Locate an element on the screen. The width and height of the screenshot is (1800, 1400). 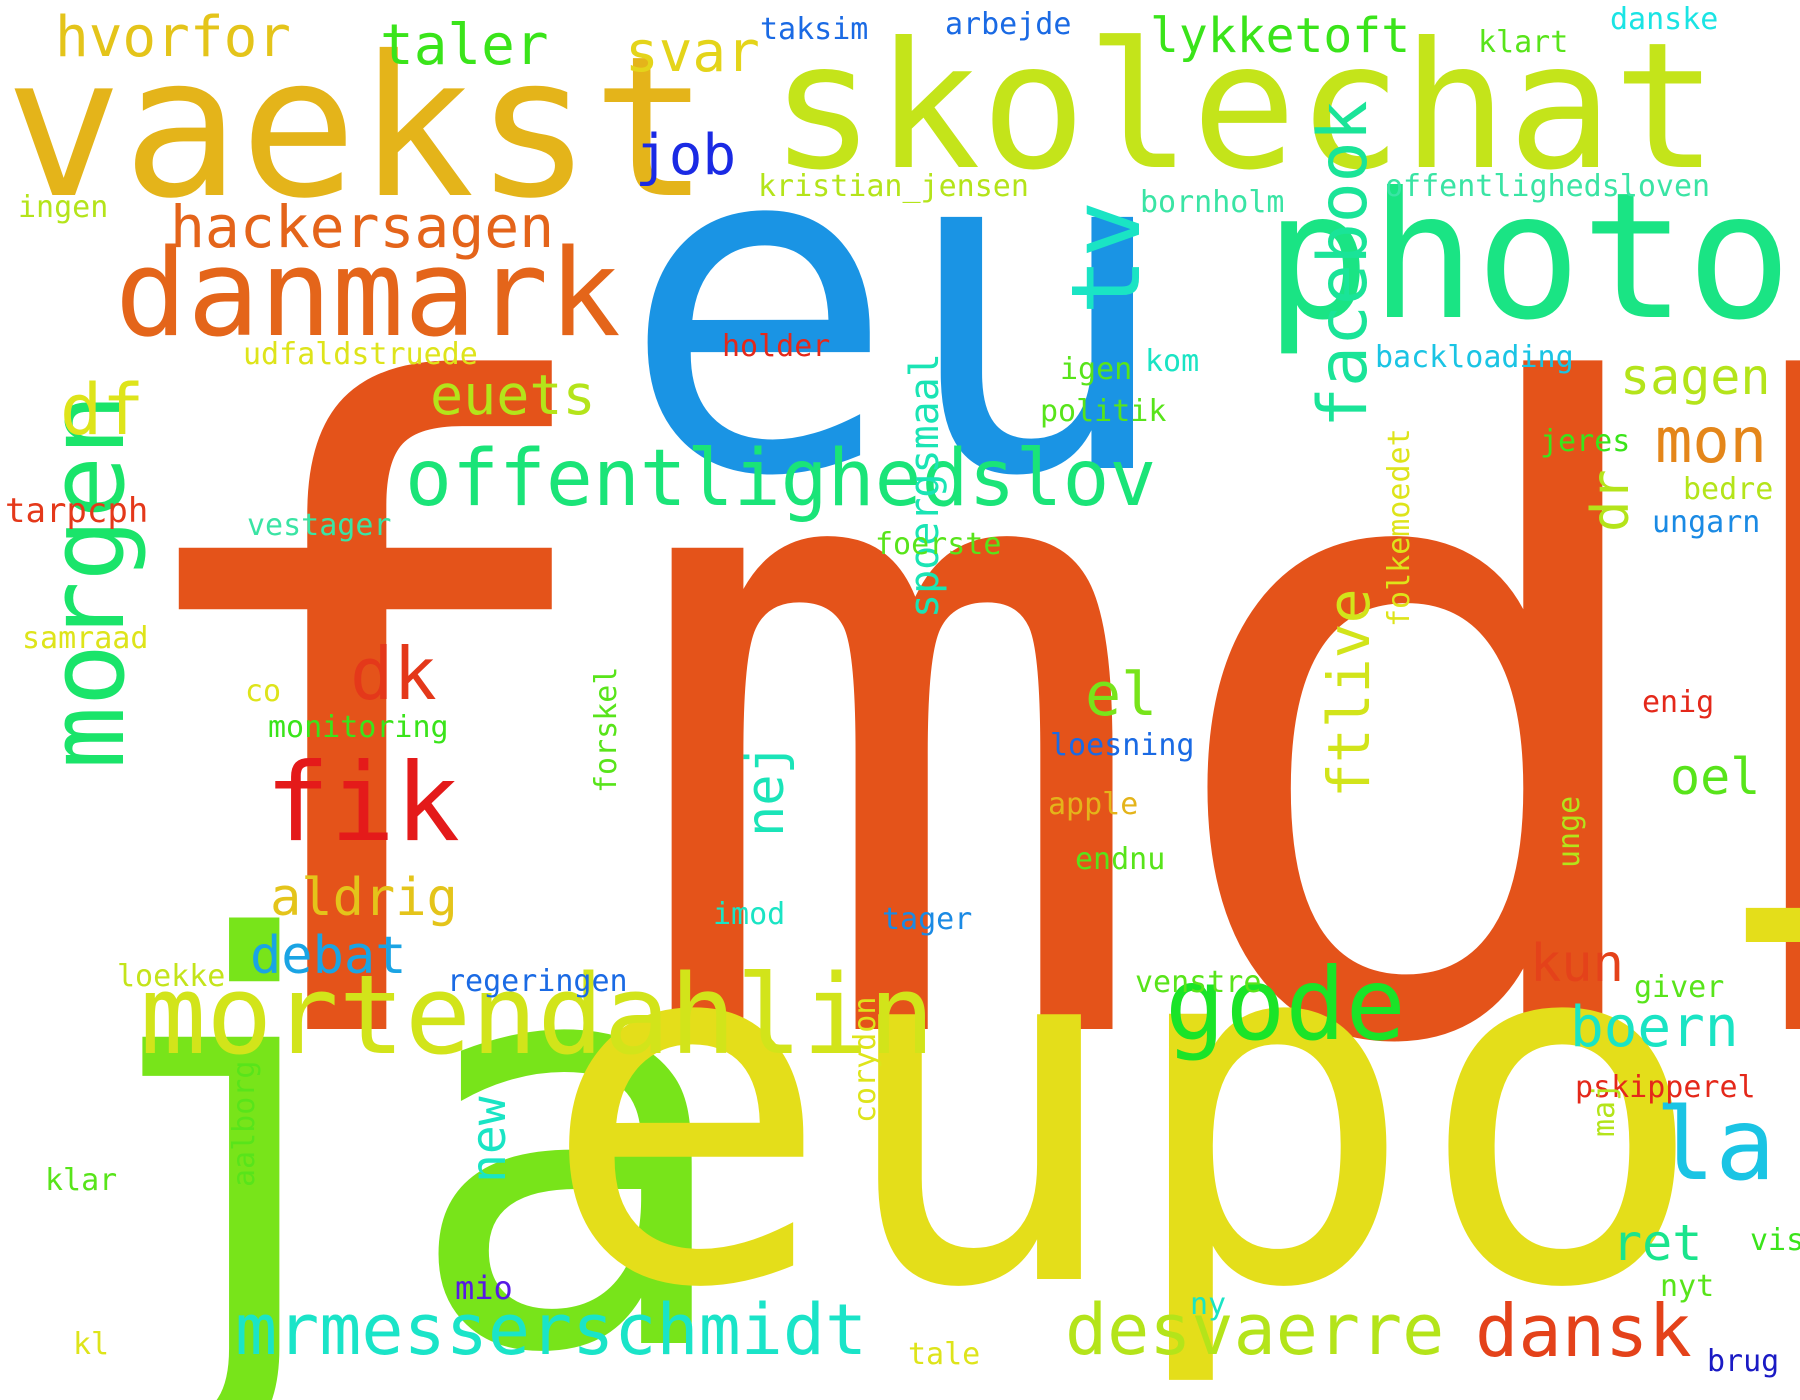
word: tarpcph is located at coordinates (77, 511).